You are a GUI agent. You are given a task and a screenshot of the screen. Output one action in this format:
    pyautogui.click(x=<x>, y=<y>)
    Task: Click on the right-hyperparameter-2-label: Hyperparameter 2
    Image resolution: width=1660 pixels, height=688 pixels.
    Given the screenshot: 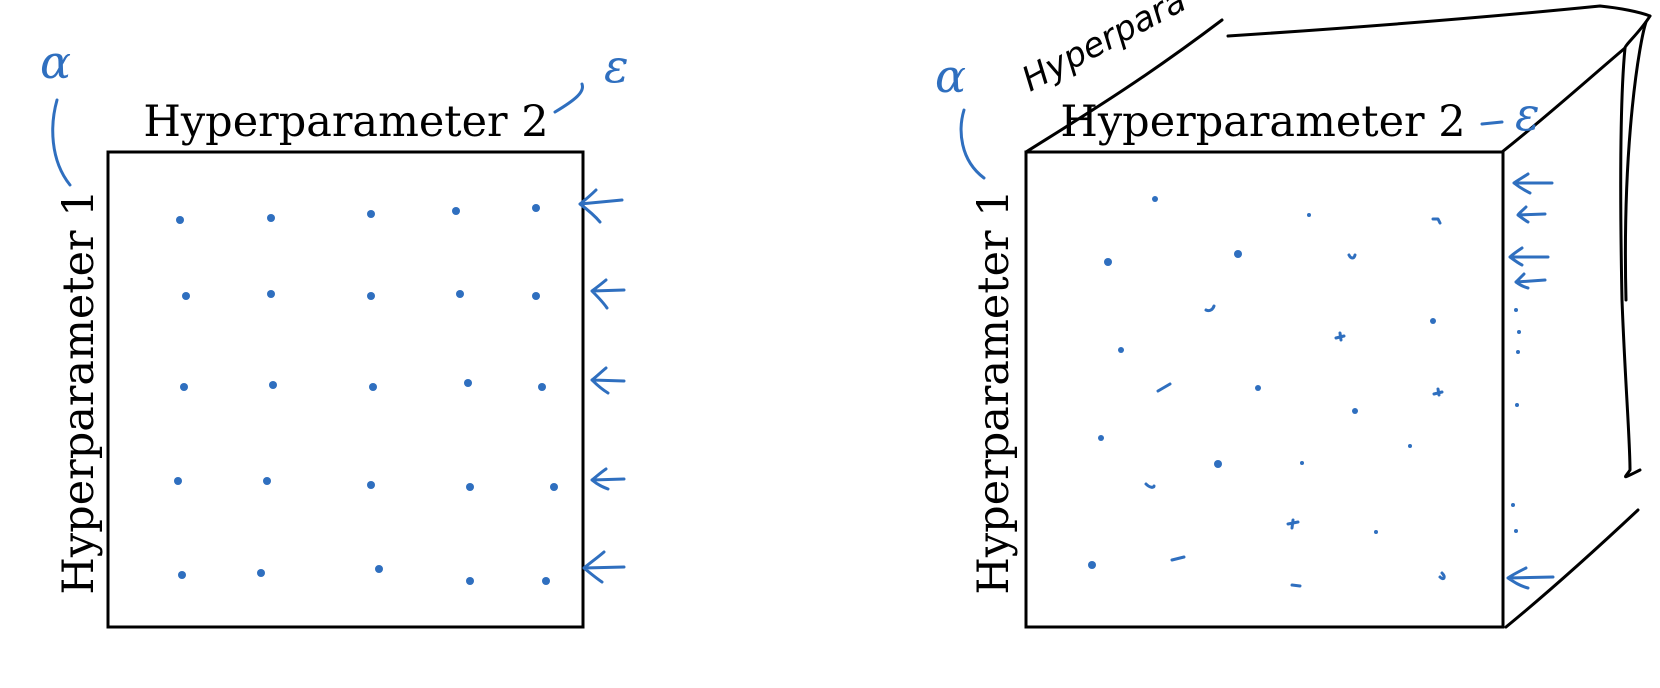 What is the action you would take?
    pyautogui.click(x=1262, y=122)
    